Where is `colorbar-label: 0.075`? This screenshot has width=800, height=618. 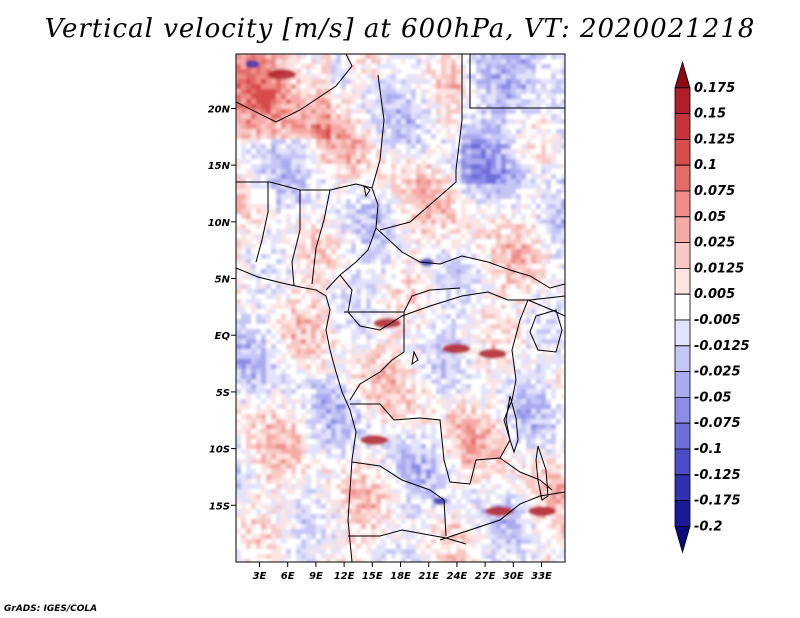 colorbar-label: 0.075 is located at coordinates (714, 191).